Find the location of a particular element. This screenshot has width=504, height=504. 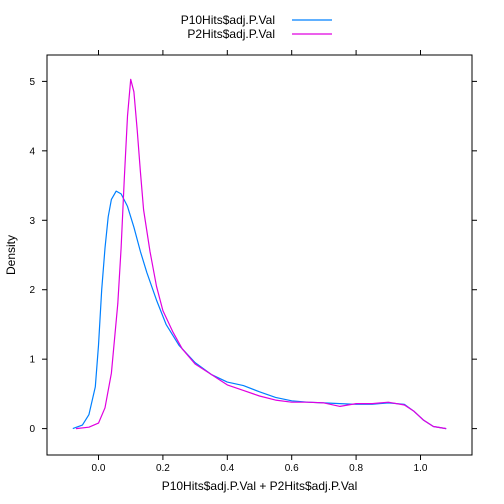

x-tick-label: 0.6 is located at coordinates (292, 468).